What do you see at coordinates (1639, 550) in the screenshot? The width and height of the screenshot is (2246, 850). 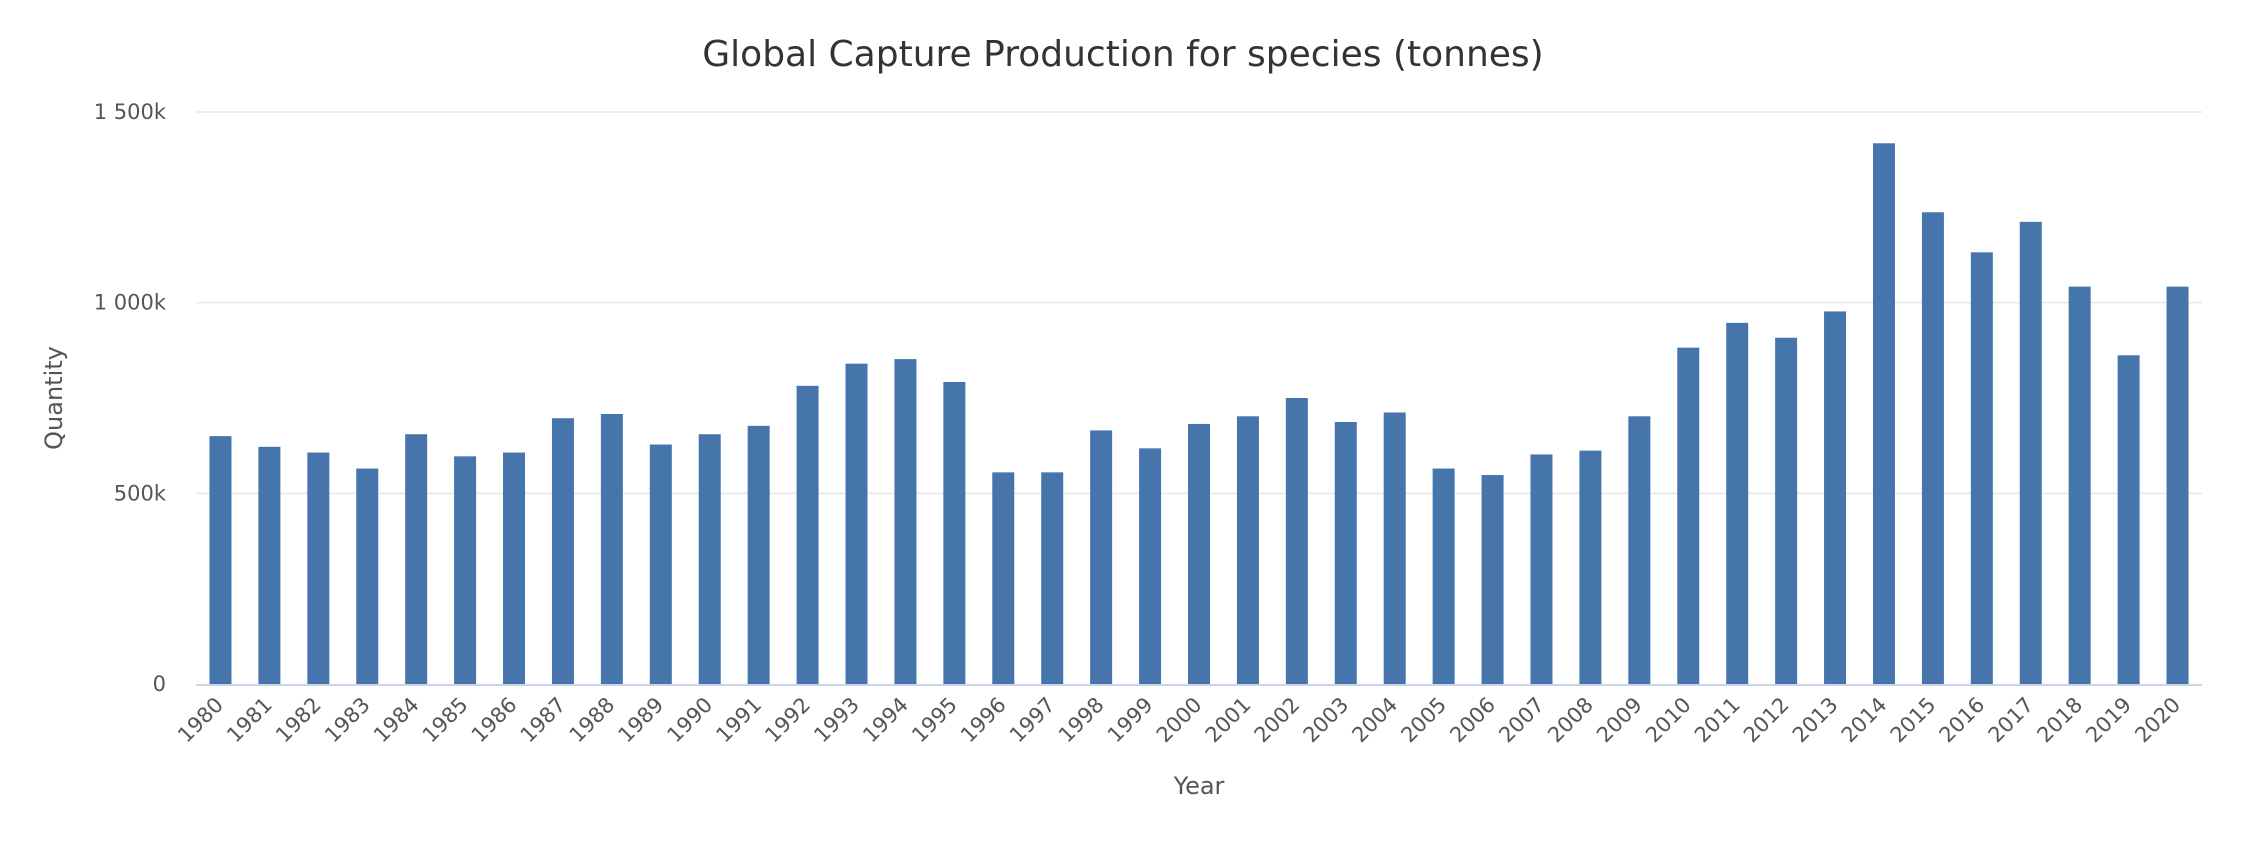 I see `bar-2009` at bounding box center [1639, 550].